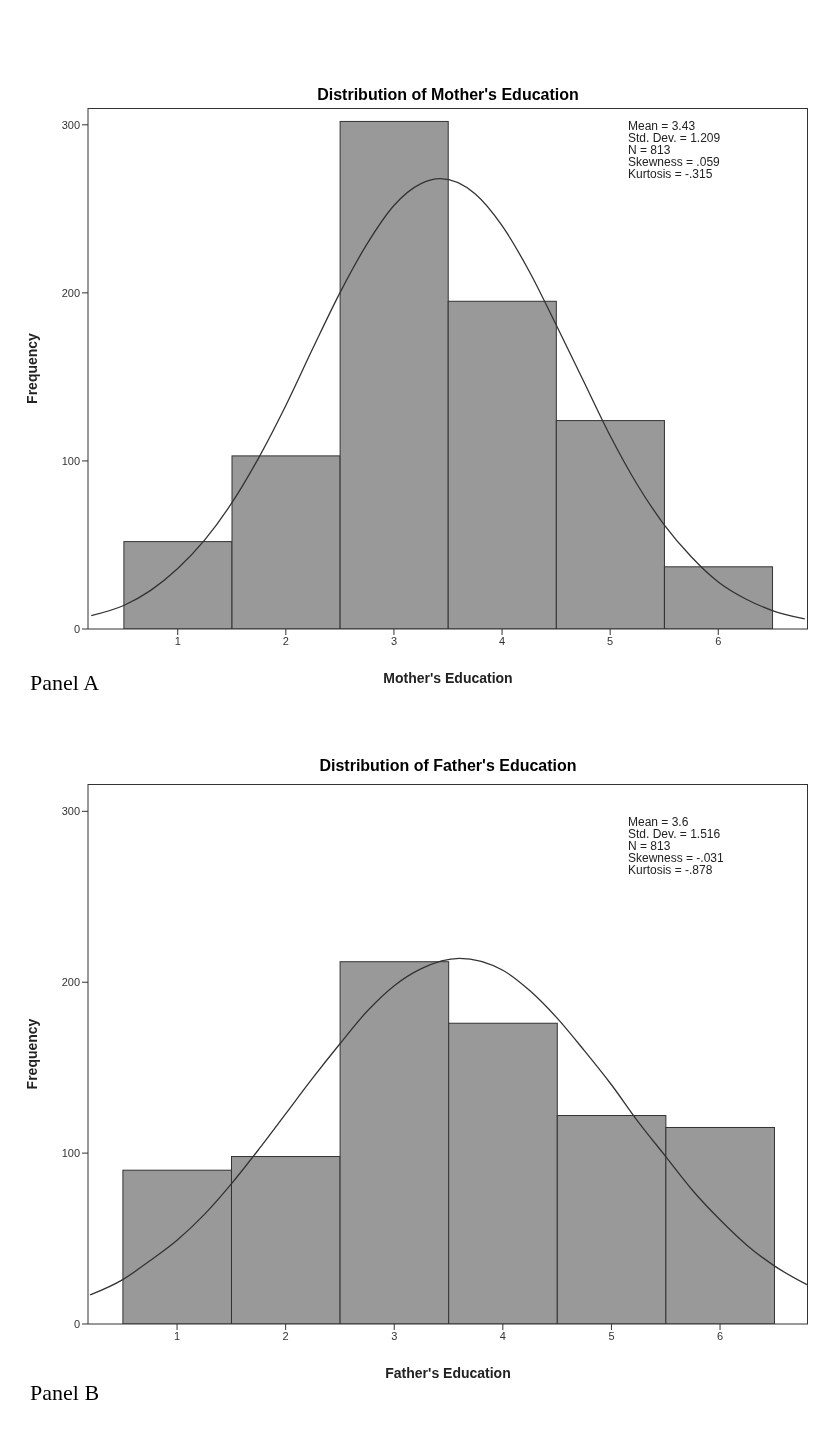  Describe the element at coordinates (659, 822) in the screenshot. I see `annotation: Mean = 3.6` at that location.